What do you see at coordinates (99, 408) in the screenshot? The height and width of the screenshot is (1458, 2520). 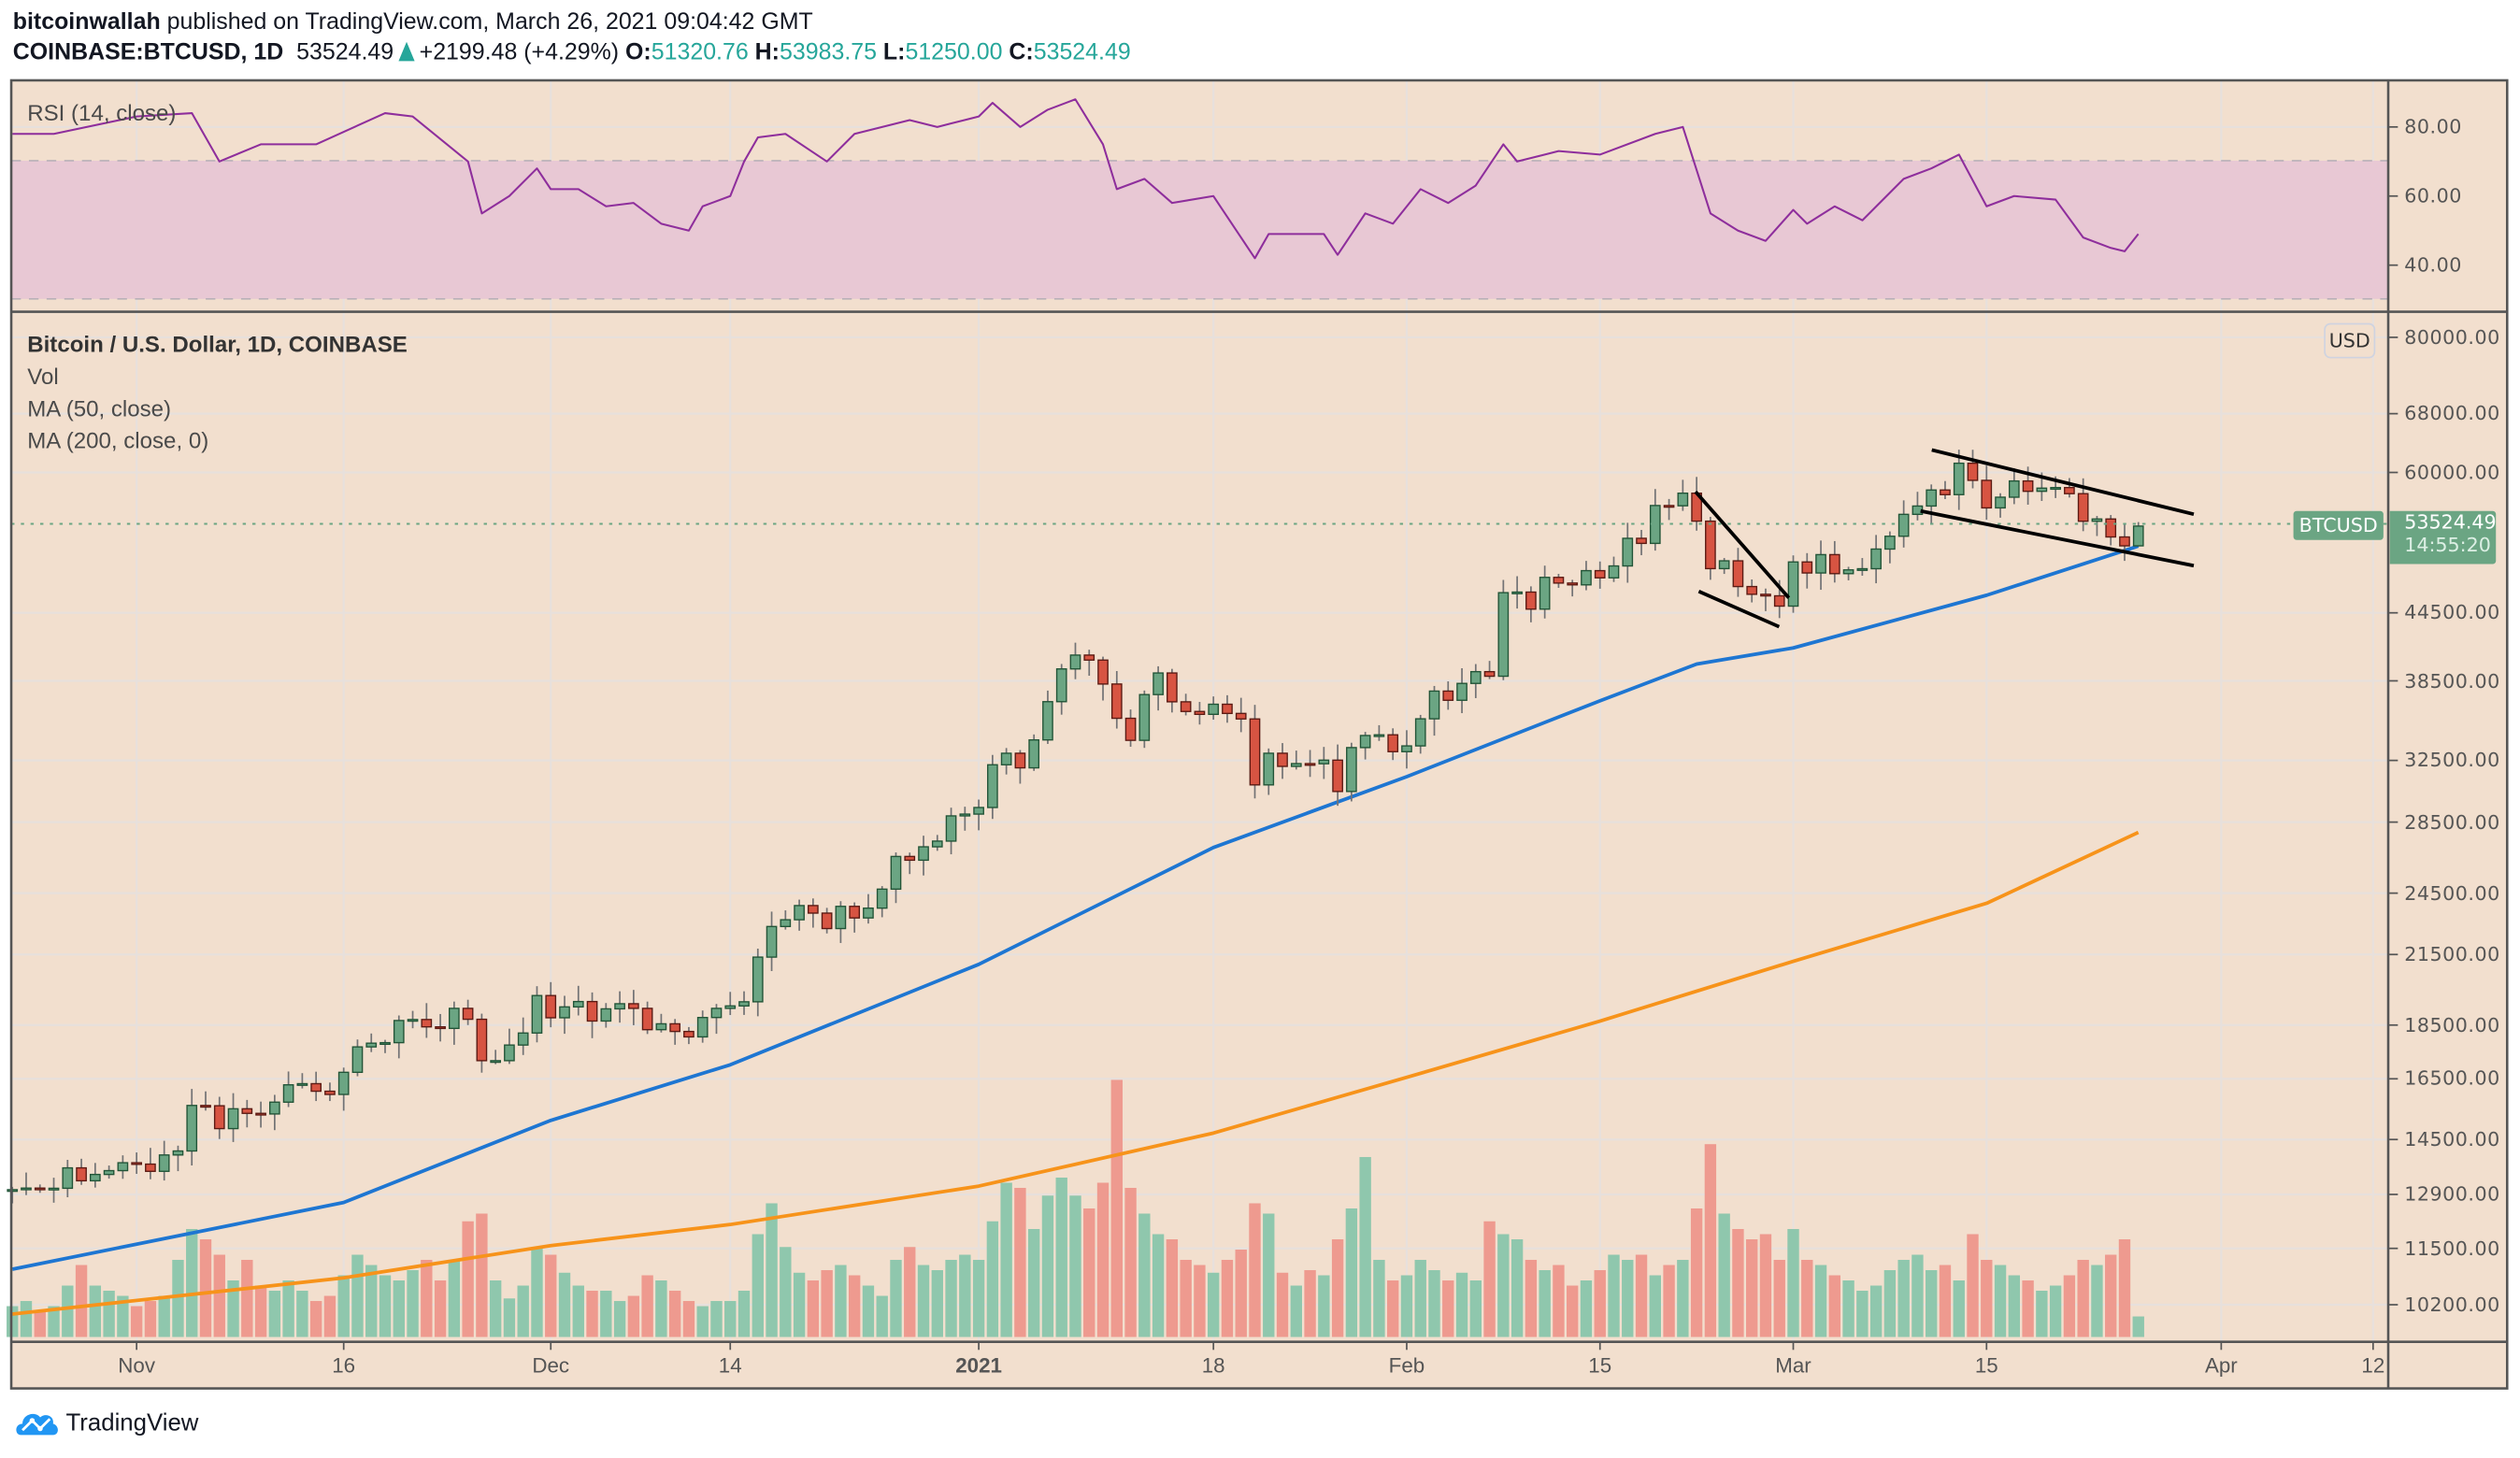 I see `ma50-legend: MA (50, close)` at bounding box center [99, 408].